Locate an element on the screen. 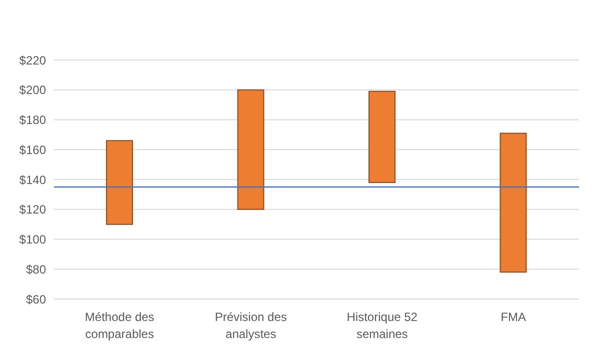  y-tick-label: $220 is located at coordinates (32, 60).